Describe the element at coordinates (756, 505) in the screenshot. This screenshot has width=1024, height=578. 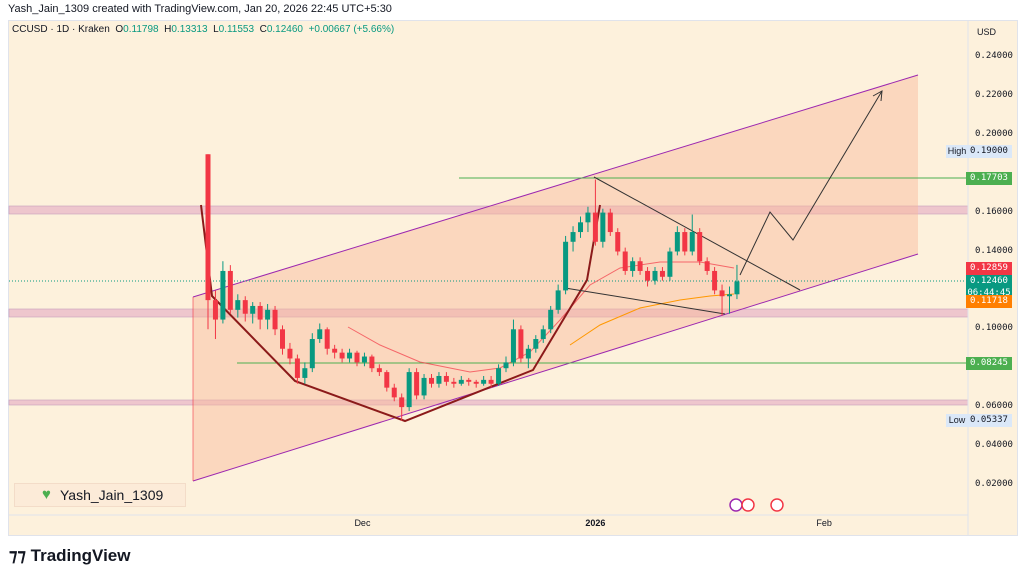
I see `event-markers` at that location.